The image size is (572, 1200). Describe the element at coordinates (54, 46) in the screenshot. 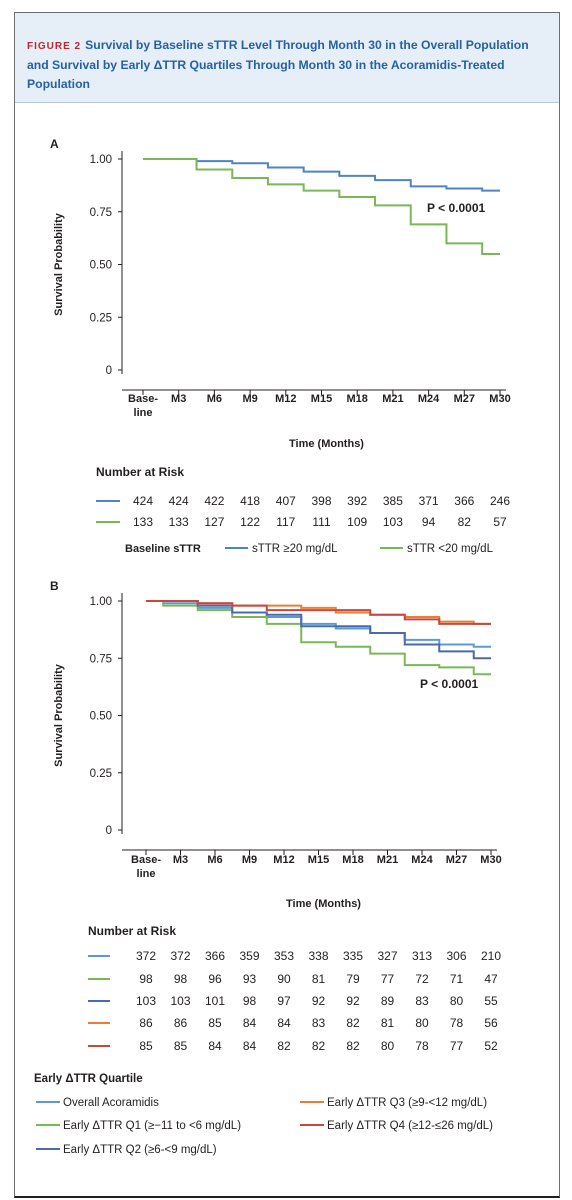

I see `figure-label: FIGURE 2` at that location.